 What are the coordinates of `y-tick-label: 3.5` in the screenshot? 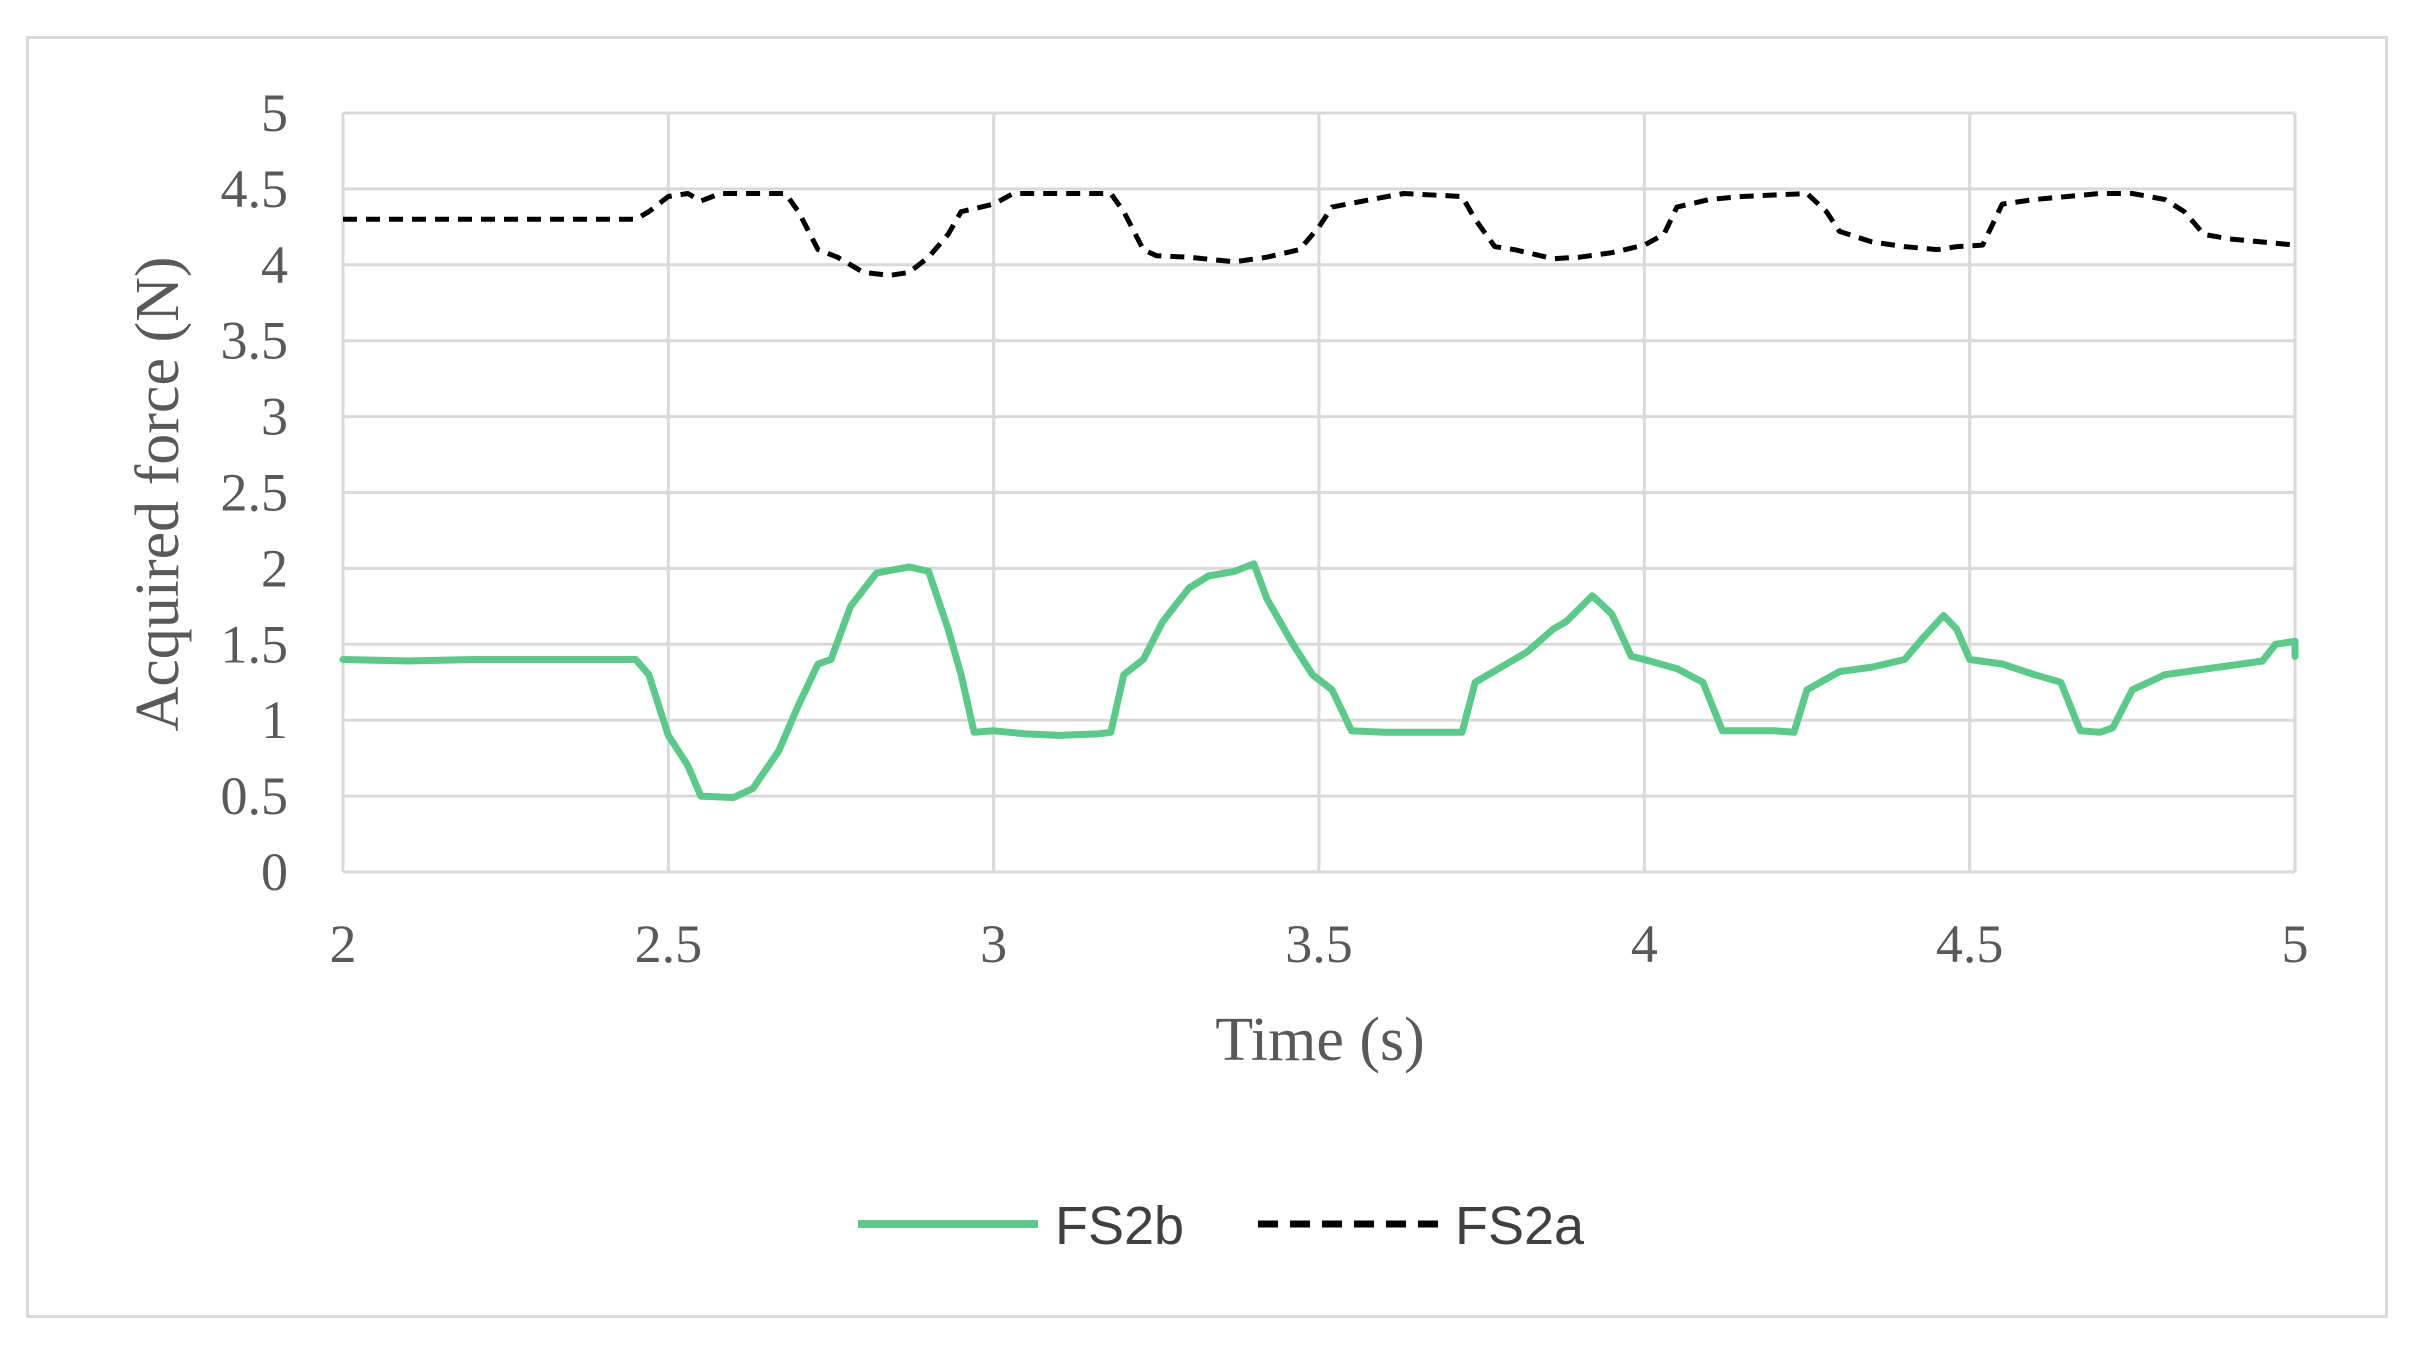 It's located at (255, 341).